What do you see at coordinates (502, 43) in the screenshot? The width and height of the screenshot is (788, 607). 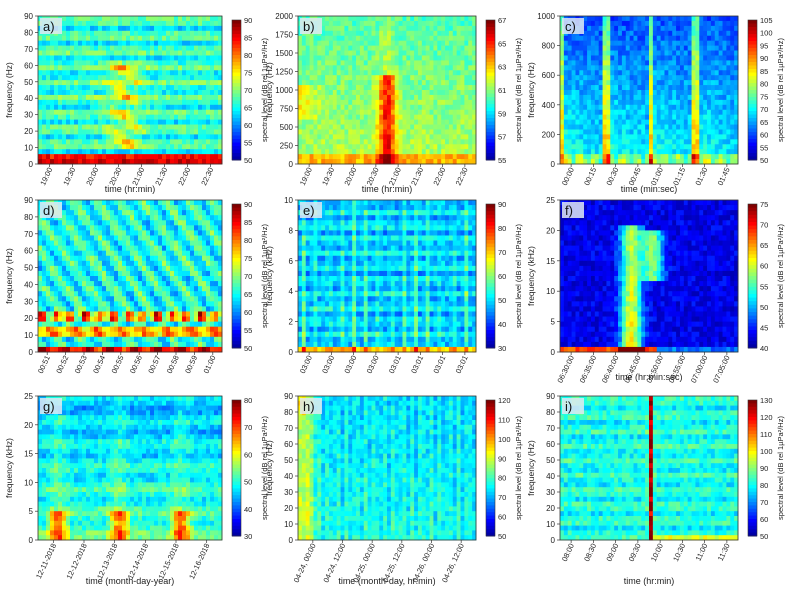 I see `colorbar-tick-label: 65` at bounding box center [502, 43].